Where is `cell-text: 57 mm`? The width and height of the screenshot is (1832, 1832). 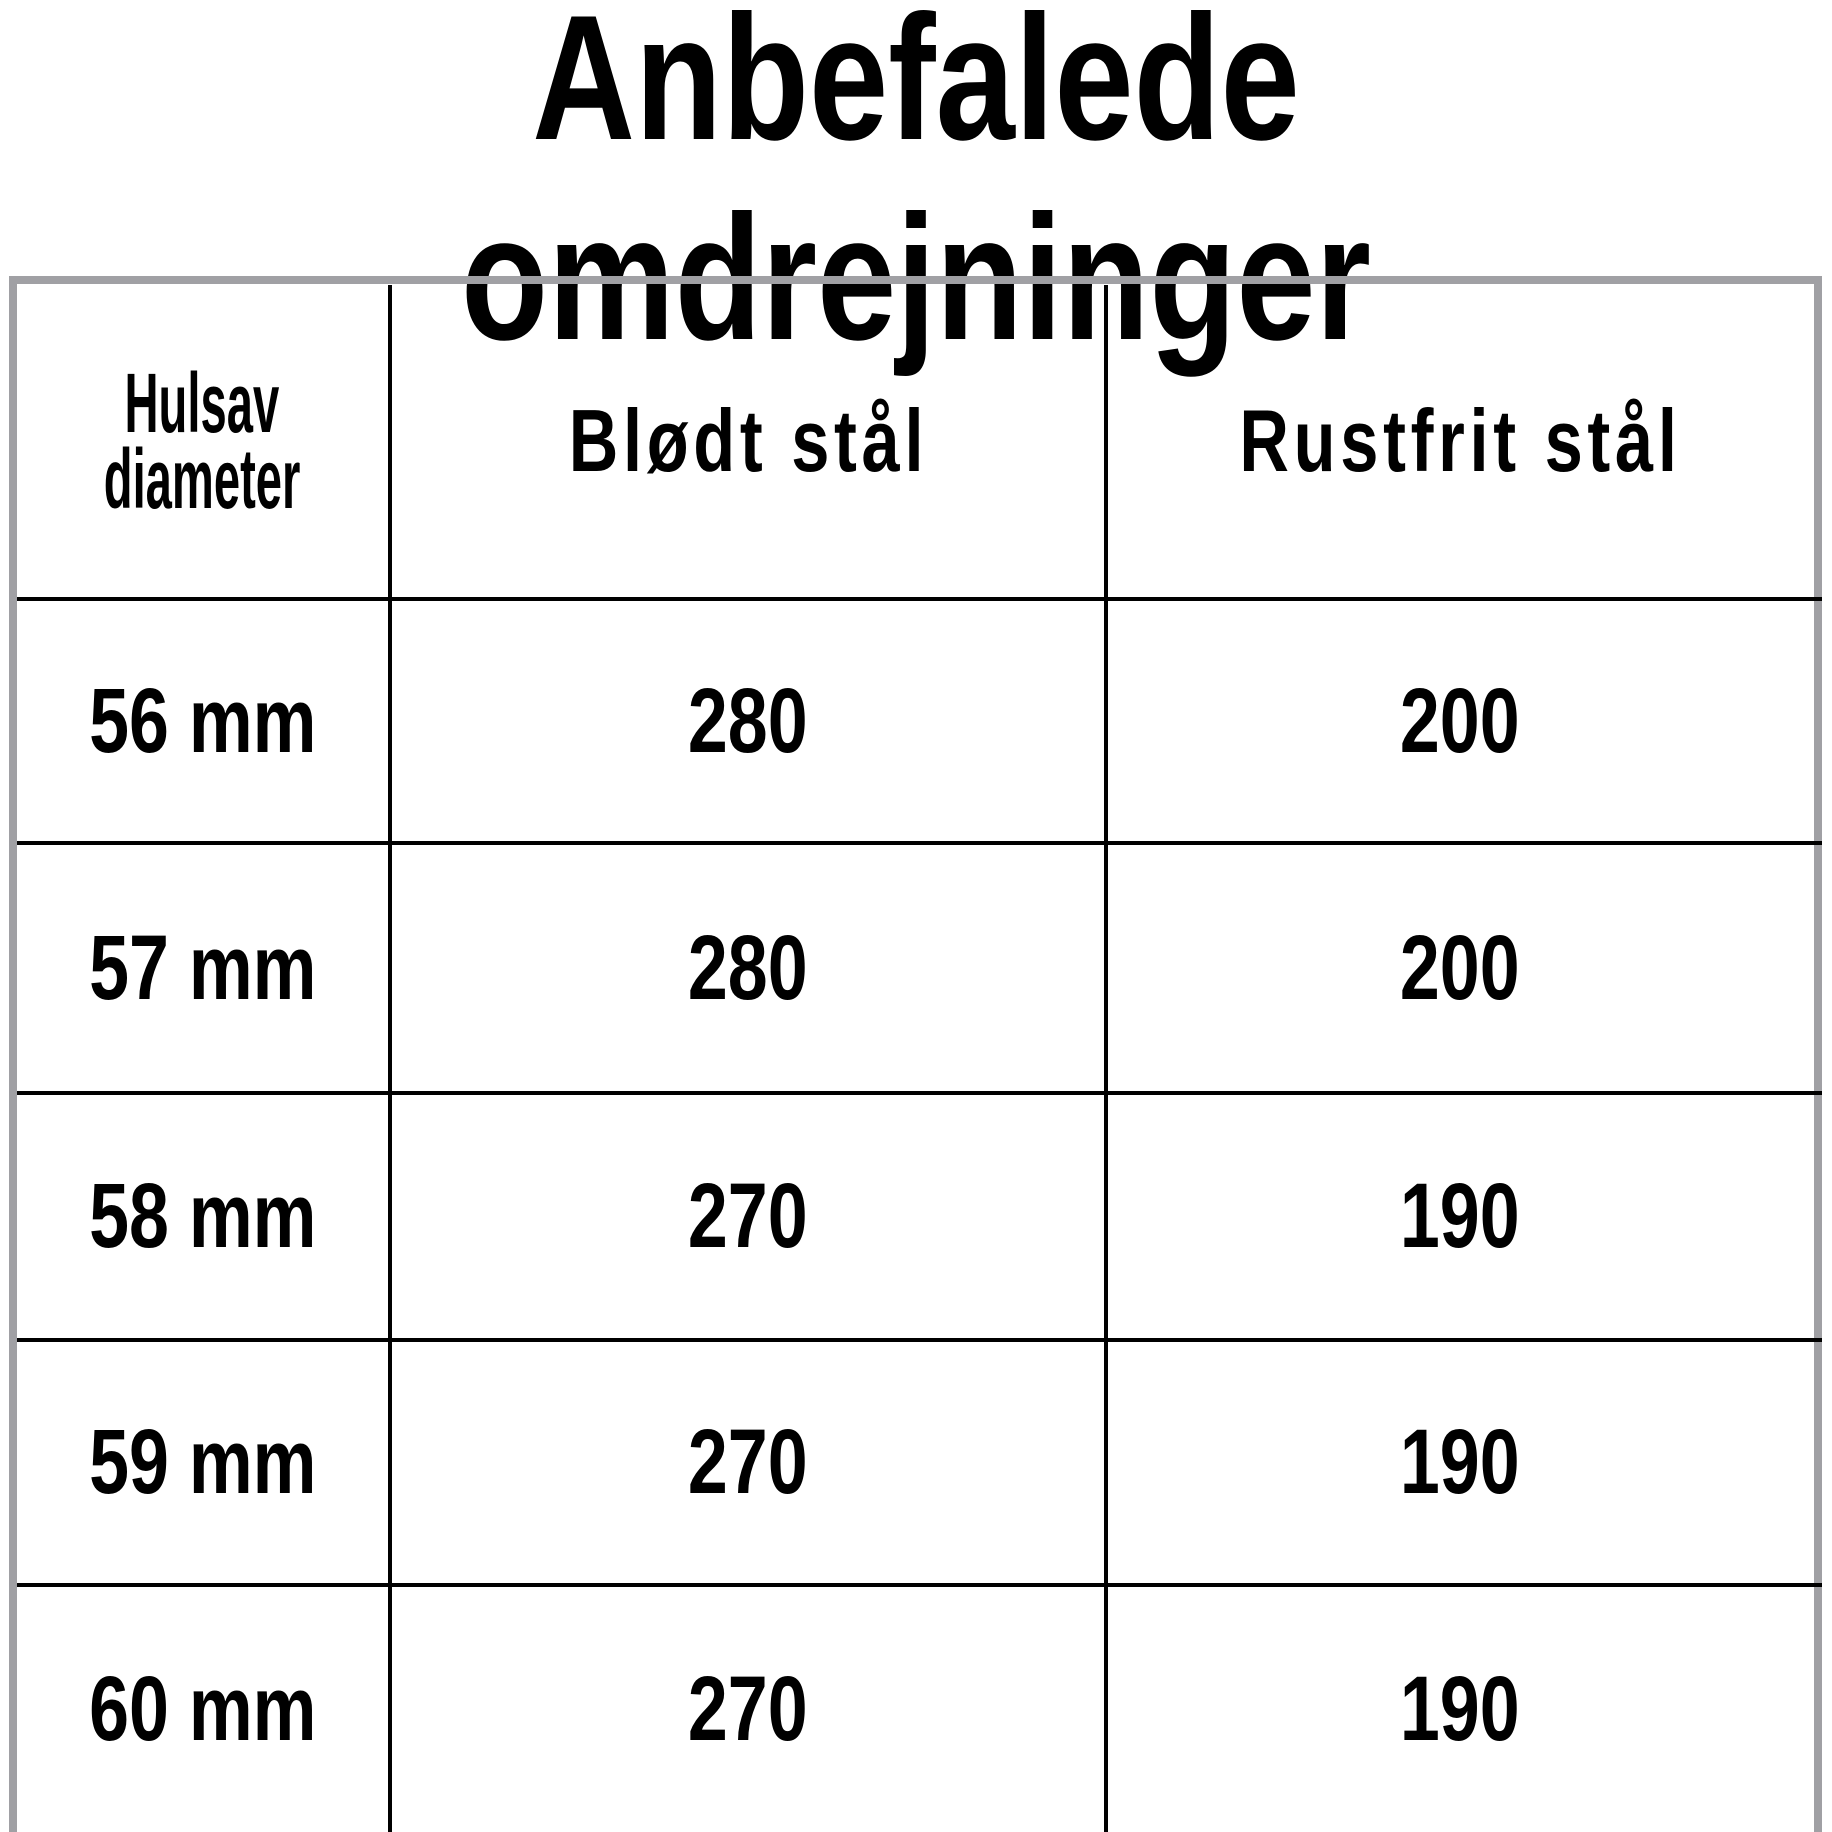 cell-text: 57 mm is located at coordinates (202, 967).